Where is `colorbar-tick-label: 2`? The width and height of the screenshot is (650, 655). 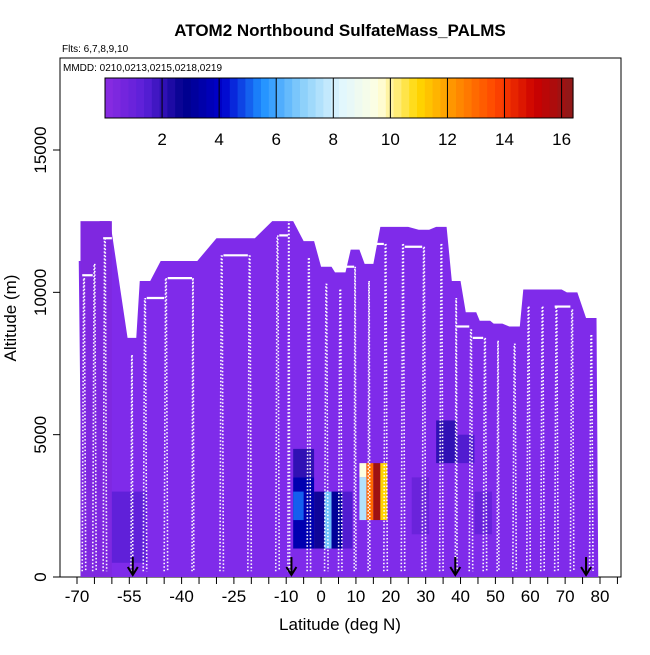 colorbar-tick-label: 2 is located at coordinates (161, 139).